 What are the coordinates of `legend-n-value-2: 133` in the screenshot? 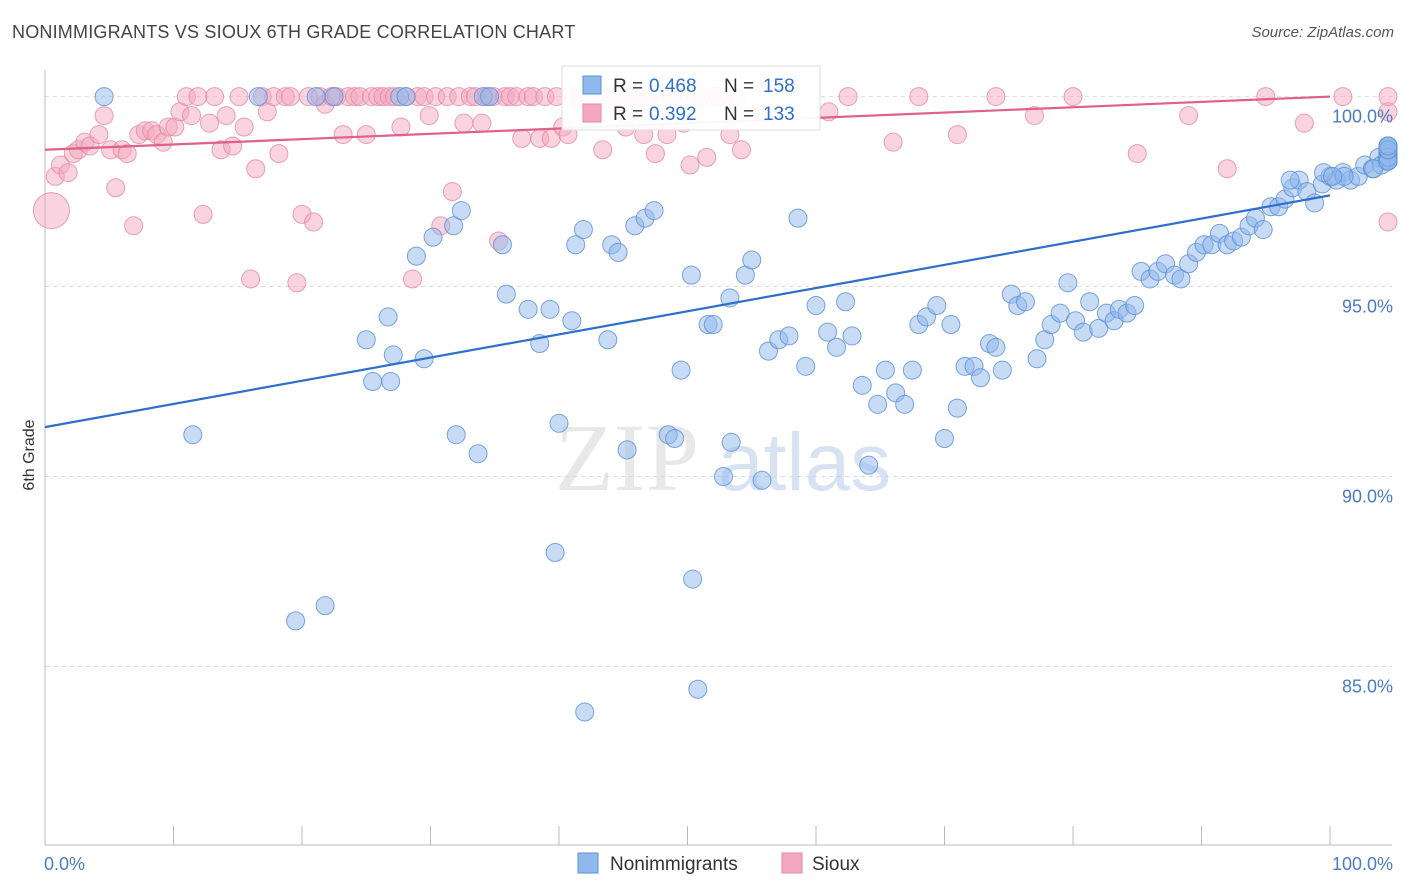 It's located at (779, 114).